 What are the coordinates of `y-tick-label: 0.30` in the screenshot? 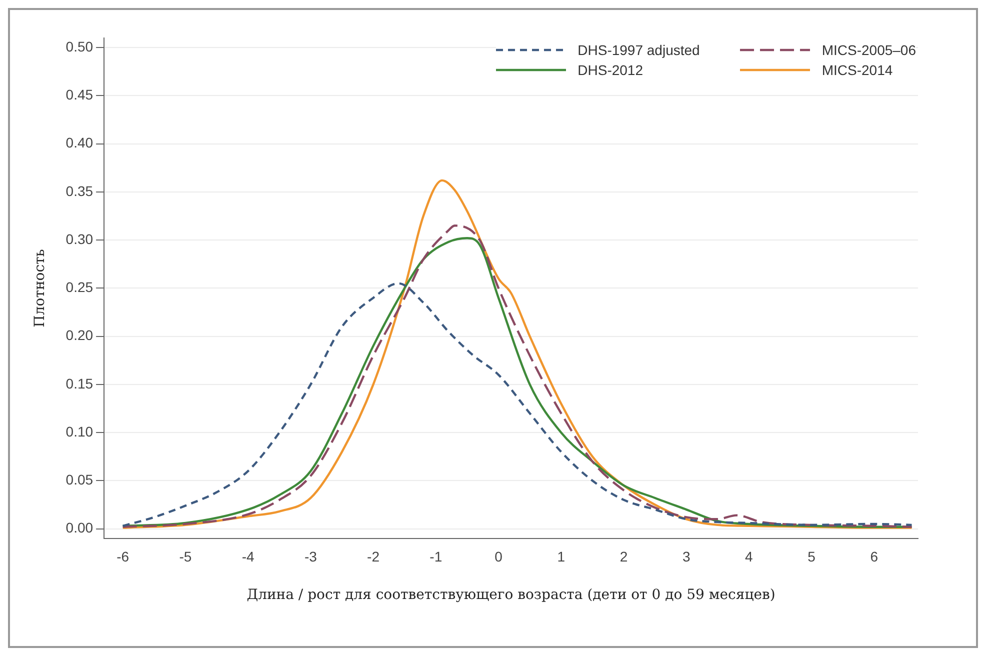 It's located at (80, 238).